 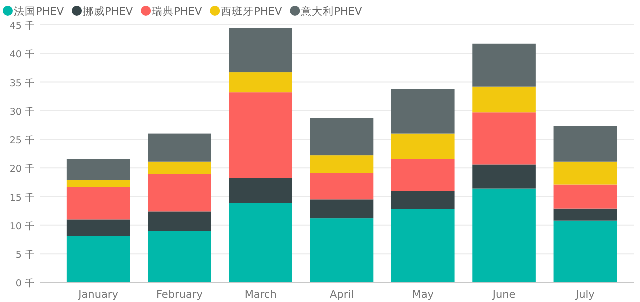 What do you see at coordinates (423, 295) in the screenshot?
I see `x-tick-label: May` at bounding box center [423, 295].